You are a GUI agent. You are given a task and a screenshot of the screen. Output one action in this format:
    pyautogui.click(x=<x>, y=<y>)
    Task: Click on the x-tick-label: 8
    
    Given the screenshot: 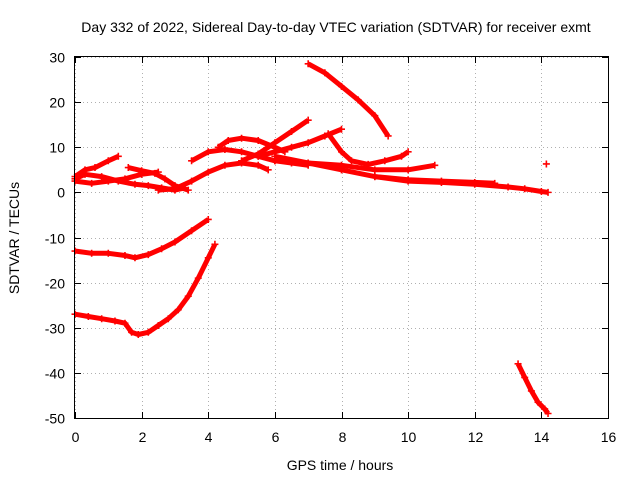 What is the action you would take?
    pyautogui.click(x=343, y=437)
    